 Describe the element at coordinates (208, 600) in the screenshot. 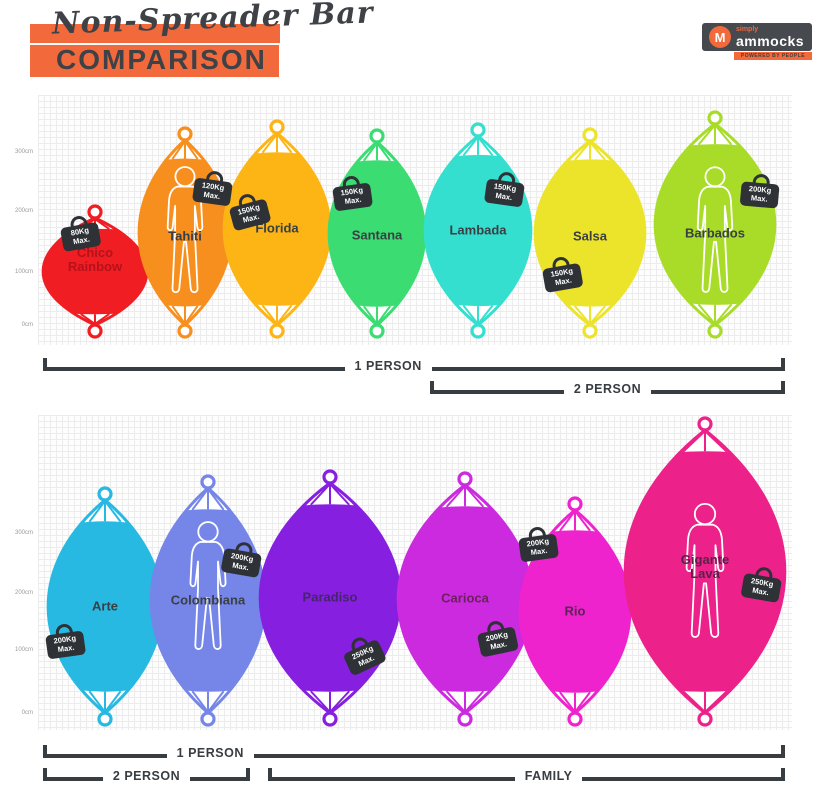

I see `hammock-name-label: Colombiana` at that location.